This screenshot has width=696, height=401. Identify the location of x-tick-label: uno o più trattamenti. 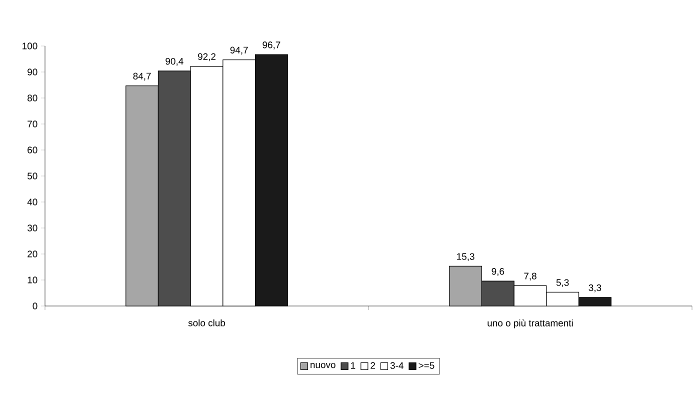
(530, 323).